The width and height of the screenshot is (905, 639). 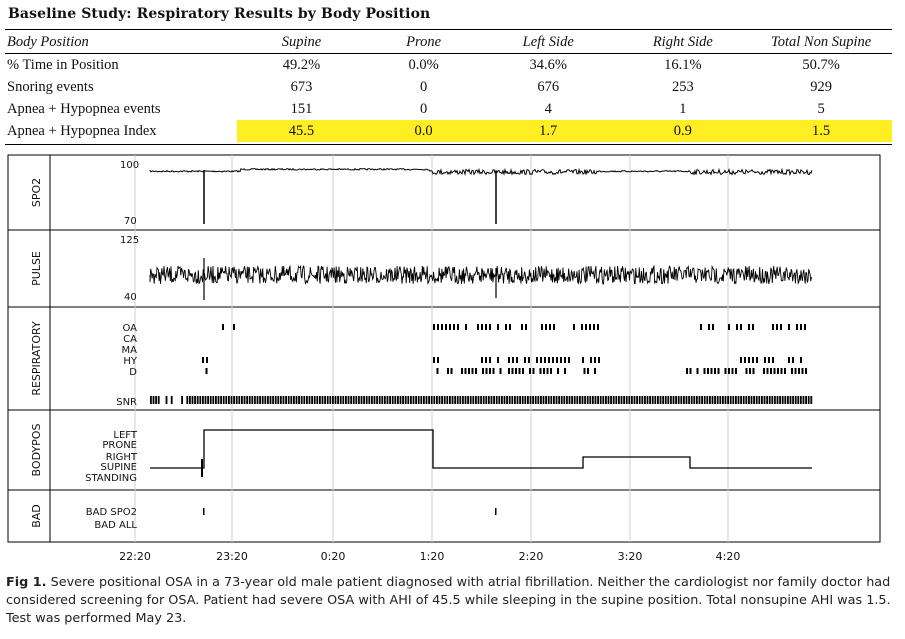 What do you see at coordinates (821, 131) in the screenshot?
I see `table-cell: 1.5` at bounding box center [821, 131].